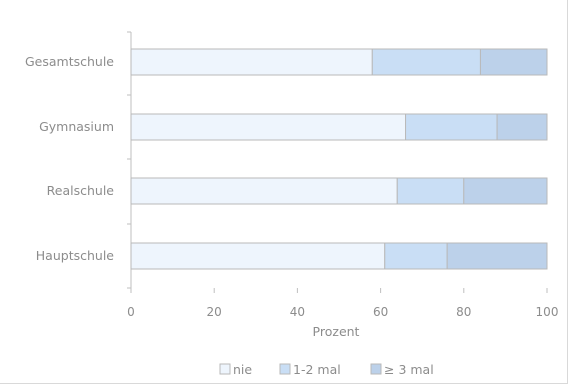  Describe the element at coordinates (129, 160) in the screenshot. I see `y-axis` at that location.